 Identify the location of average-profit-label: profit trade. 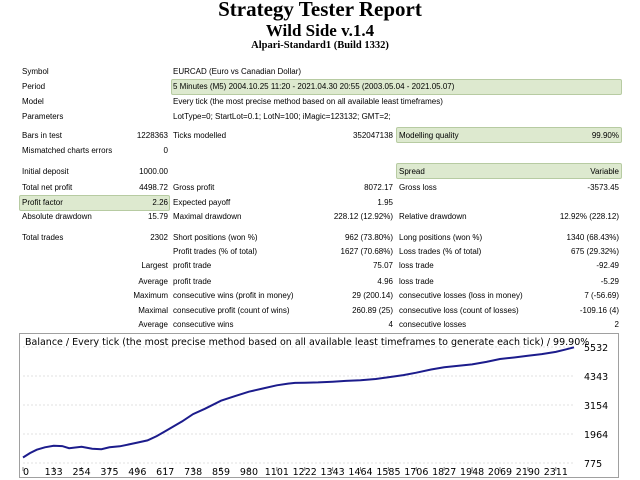
(192, 281).